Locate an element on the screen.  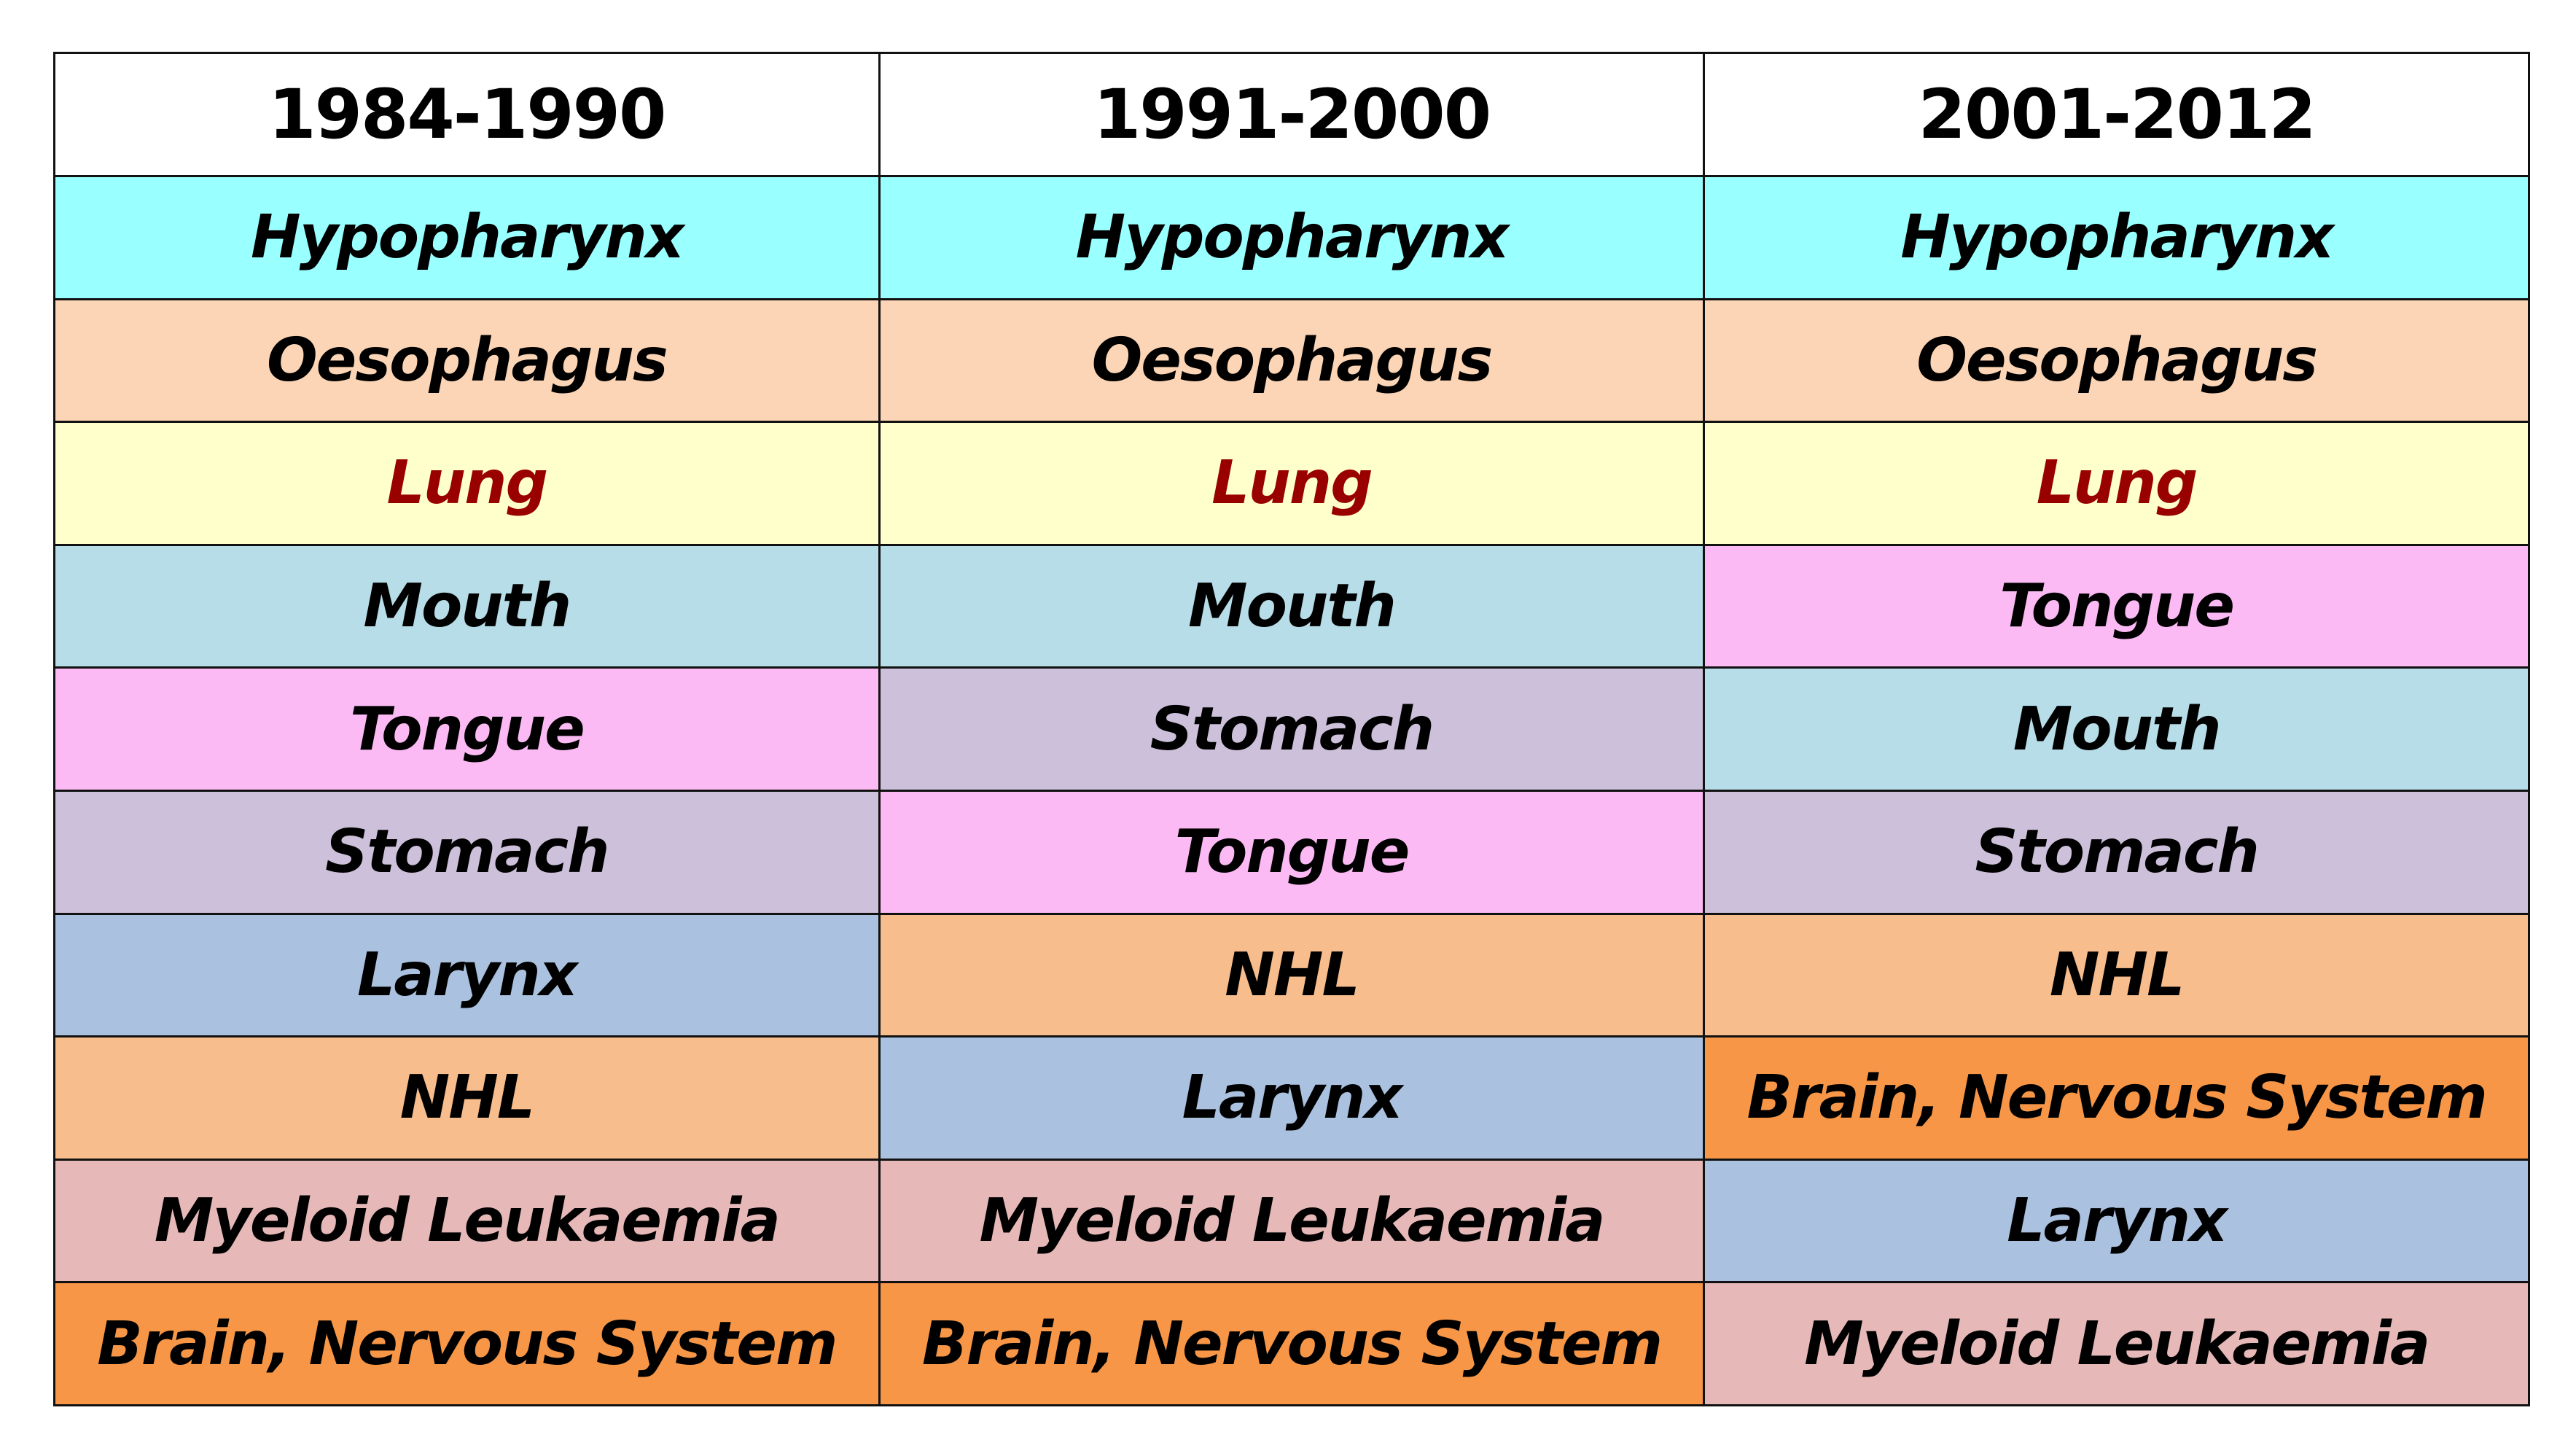
table-row: Mouth Mouth Tongue is located at coordinates (1291, 606).